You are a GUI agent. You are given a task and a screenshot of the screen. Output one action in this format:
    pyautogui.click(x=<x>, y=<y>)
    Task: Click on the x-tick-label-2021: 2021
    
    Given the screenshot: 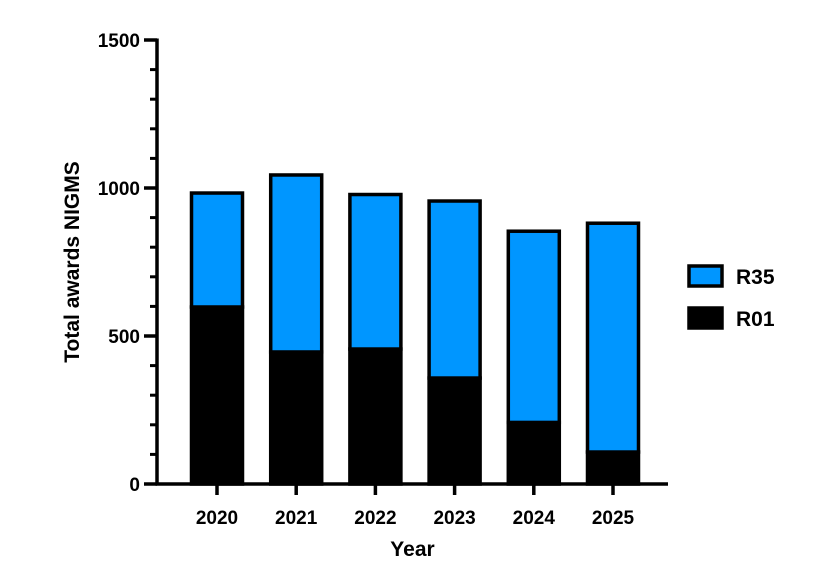 What is the action you would take?
    pyautogui.click(x=296, y=518)
    